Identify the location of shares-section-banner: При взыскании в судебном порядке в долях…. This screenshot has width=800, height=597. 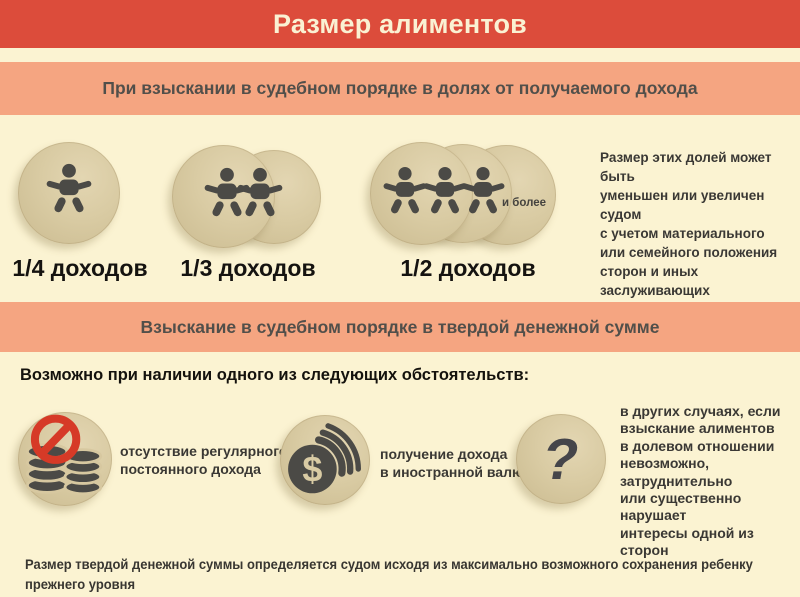
(400, 88).